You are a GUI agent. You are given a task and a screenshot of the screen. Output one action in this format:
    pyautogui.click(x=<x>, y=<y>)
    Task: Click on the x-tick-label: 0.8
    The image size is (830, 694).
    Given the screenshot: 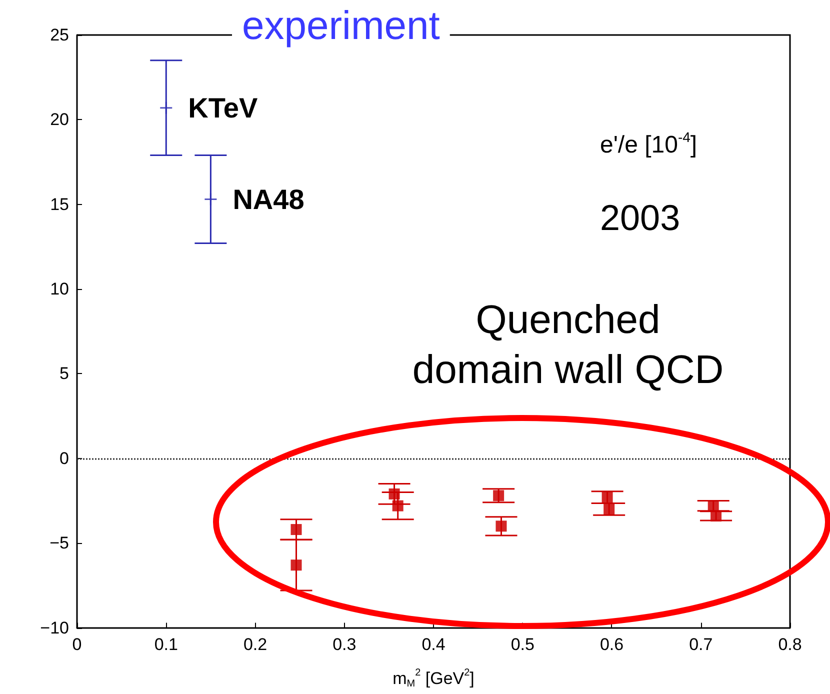 What is the action you would take?
    pyautogui.click(x=790, y=644)
    